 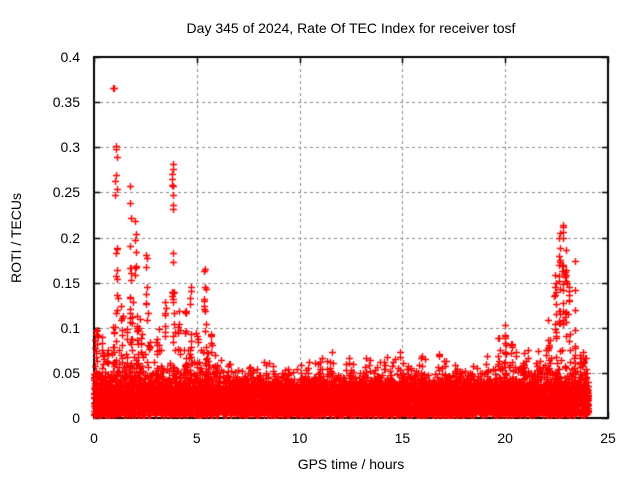 I want to click on y-tick-label-0.4: 0.4, so click(x=70, y=57).